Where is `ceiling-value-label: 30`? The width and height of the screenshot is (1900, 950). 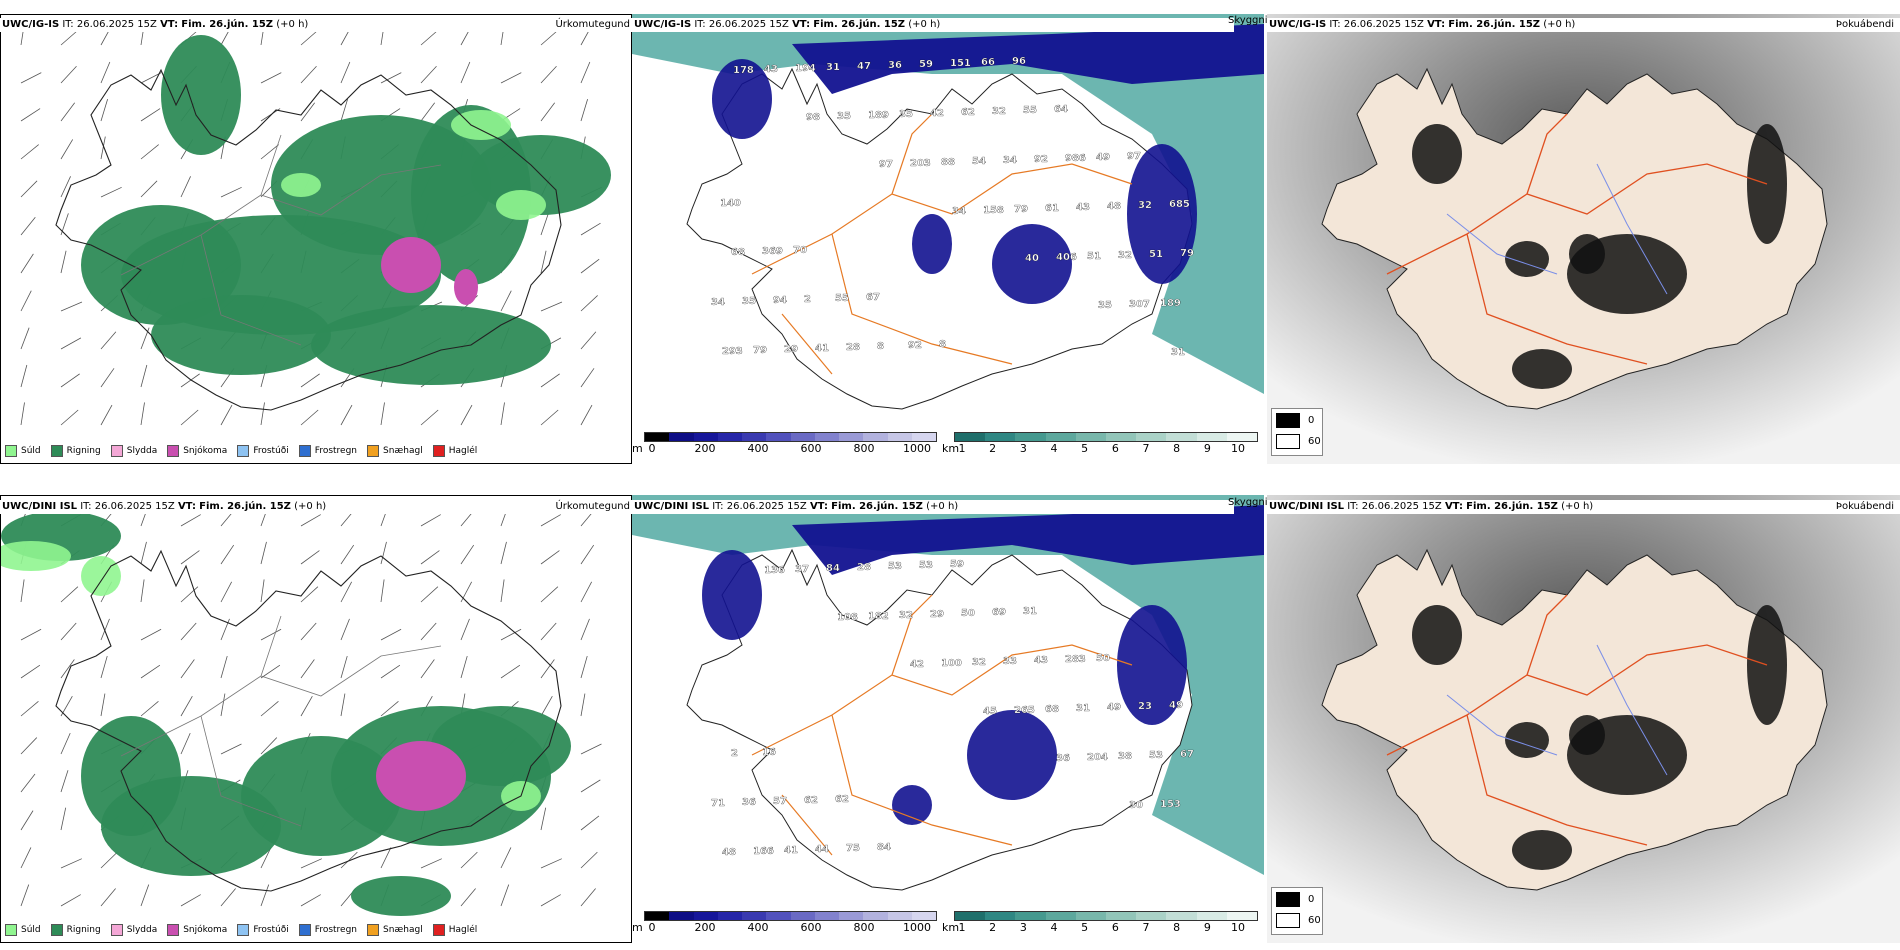 ceiling-value-label: 30 is located at coordinates (1136, 805).